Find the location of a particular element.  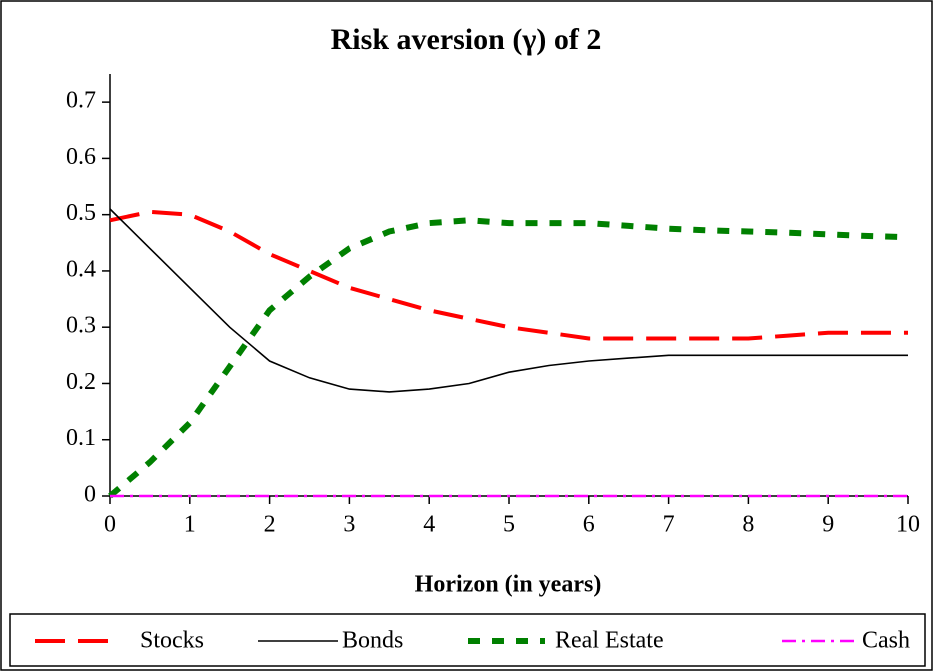

x-tick-label: 2 is located at coordinates (270, 525).